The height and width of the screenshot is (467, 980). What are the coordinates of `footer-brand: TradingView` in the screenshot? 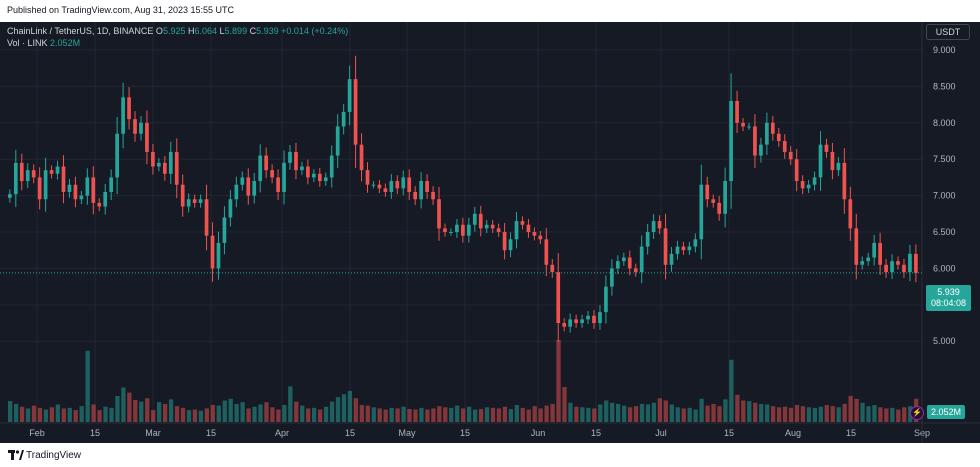 It's located at (54, 455).